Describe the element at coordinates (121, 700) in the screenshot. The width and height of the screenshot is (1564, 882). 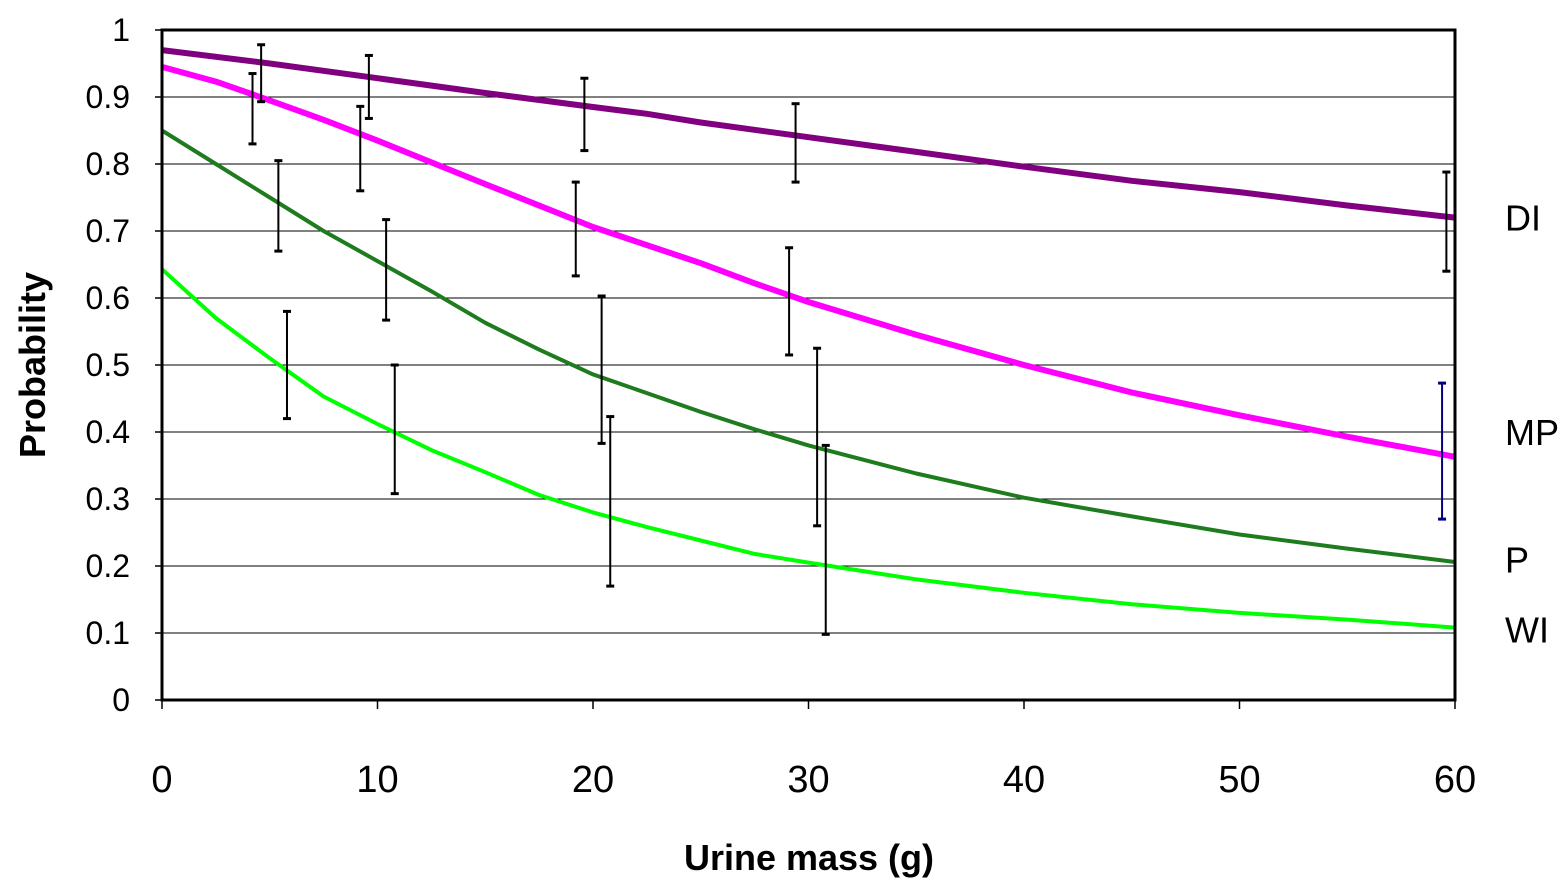
I see `y-tick-label: 0` at that location.